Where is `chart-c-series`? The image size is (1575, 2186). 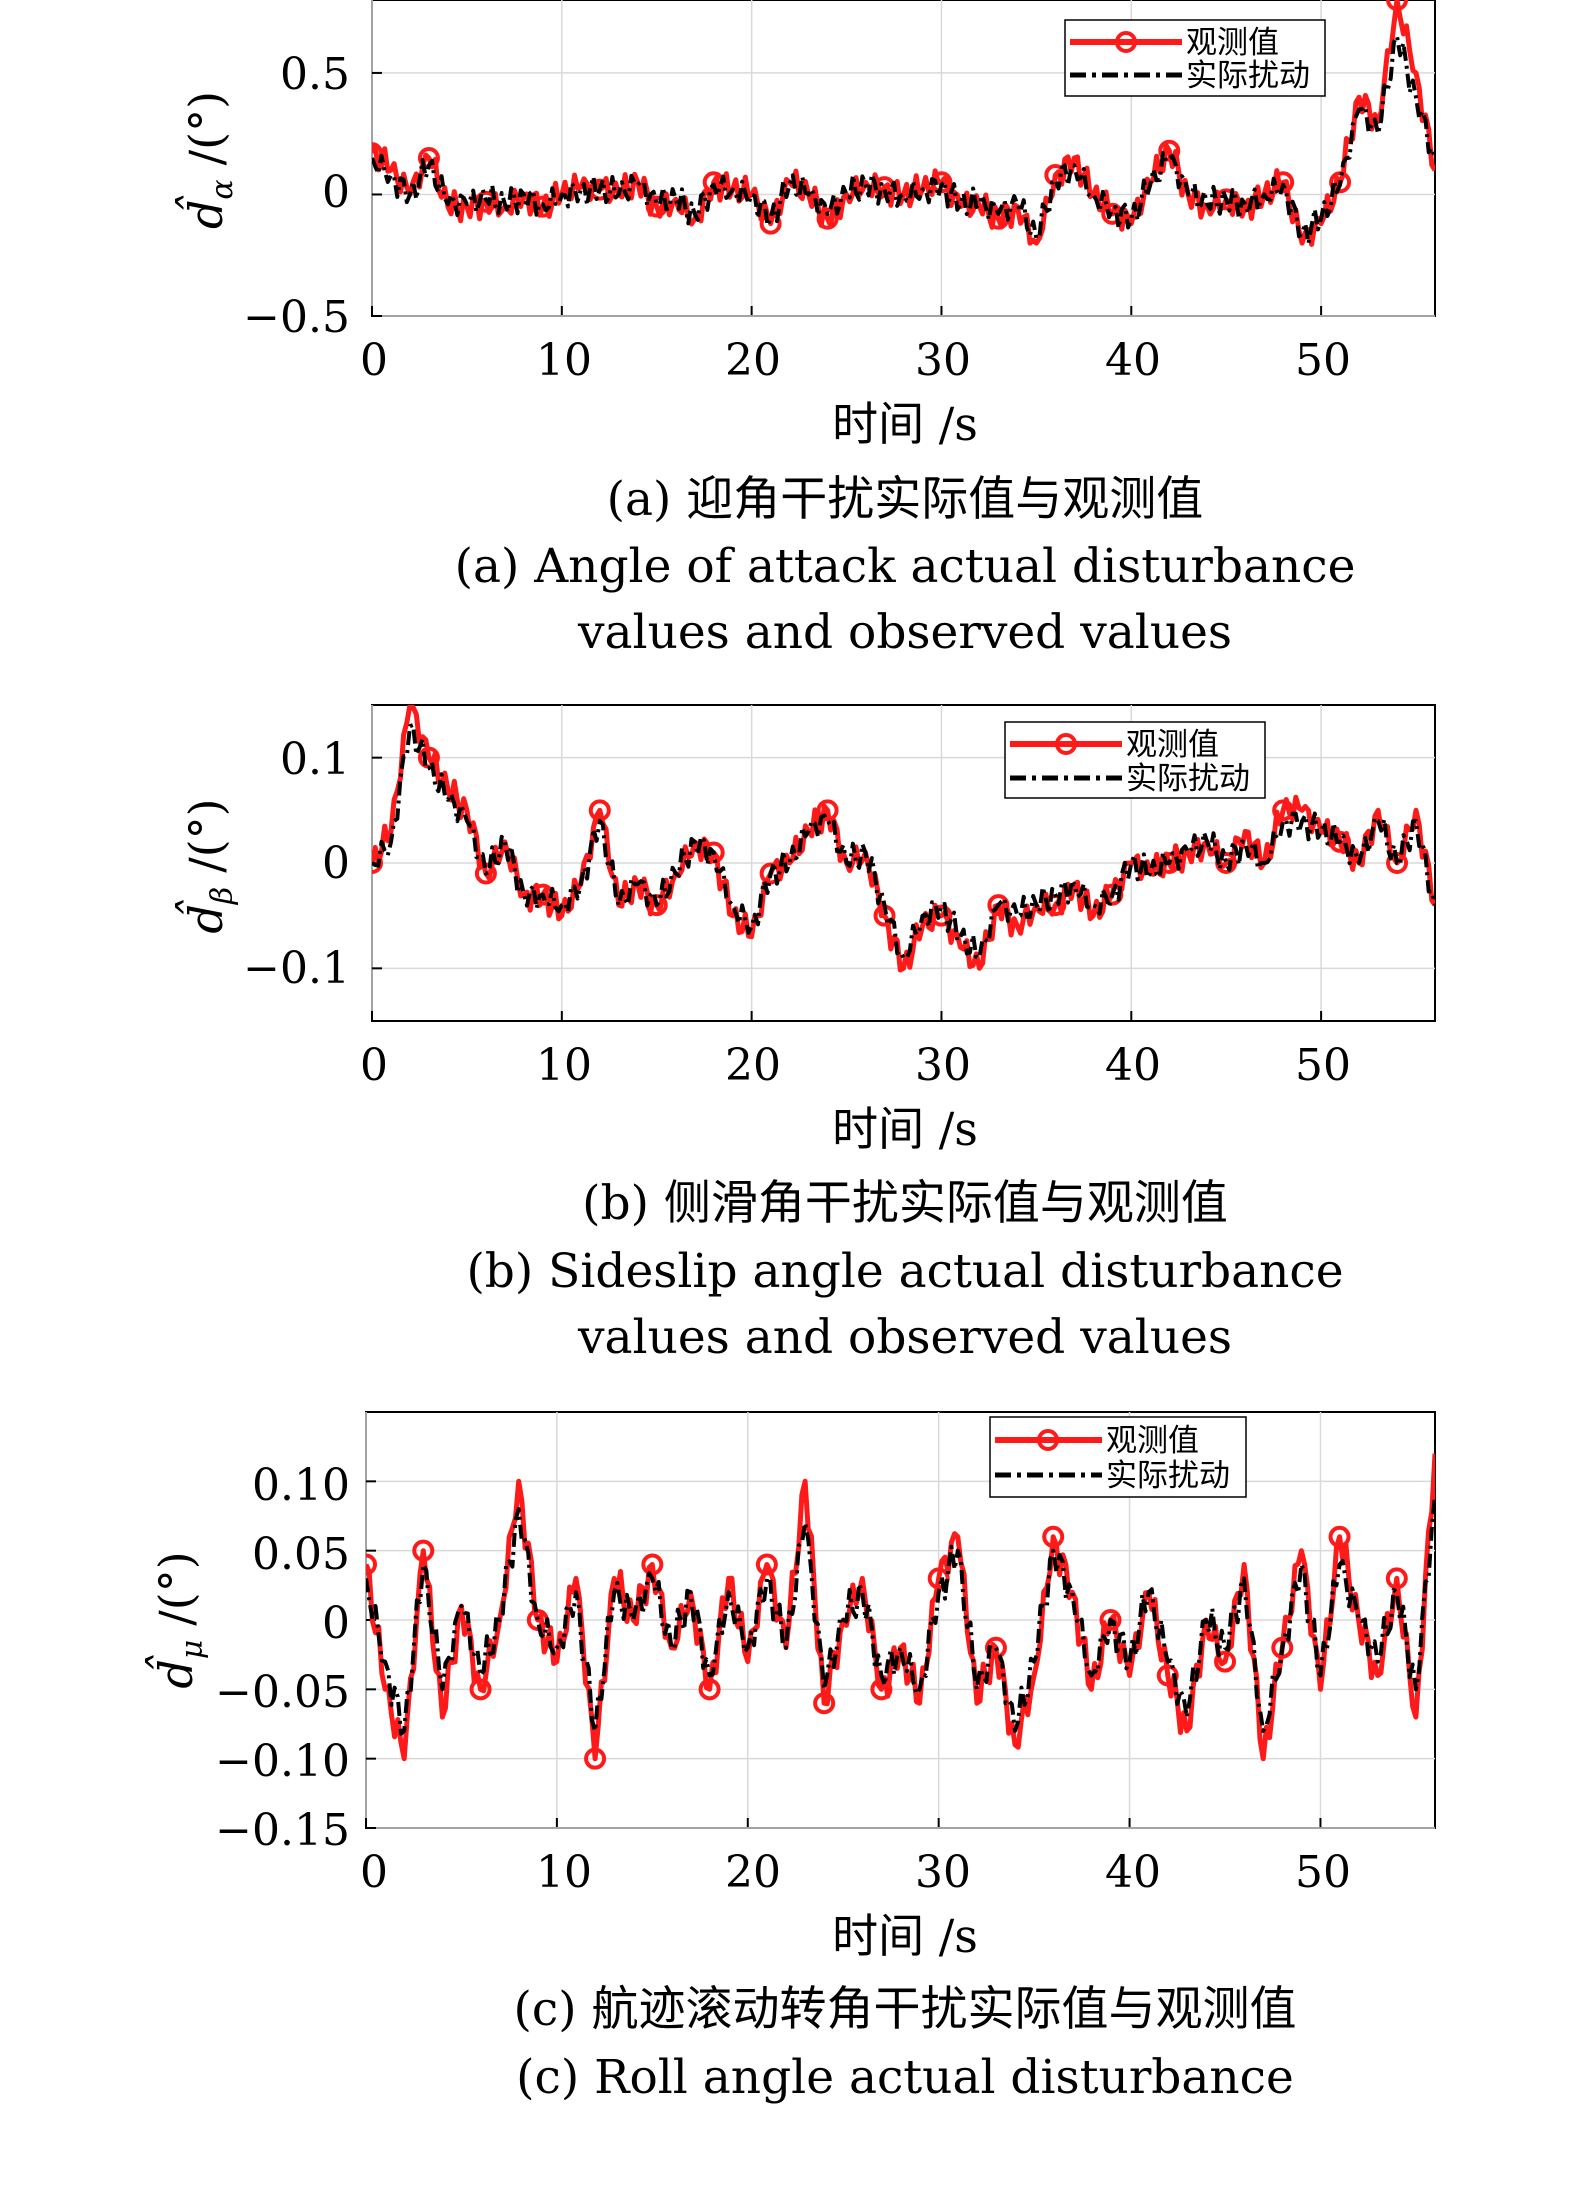
chart-c-series is located at coordinates (900, 1611).